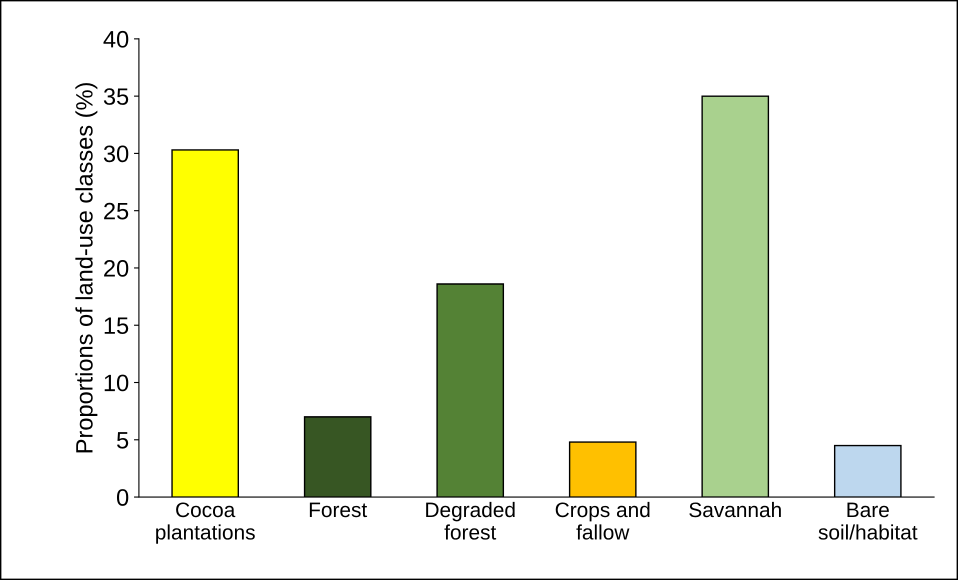 Image resolution: width=958 pixels, height=580 pixels. I want to click on y-tick-label: 10, so click(116, 383).